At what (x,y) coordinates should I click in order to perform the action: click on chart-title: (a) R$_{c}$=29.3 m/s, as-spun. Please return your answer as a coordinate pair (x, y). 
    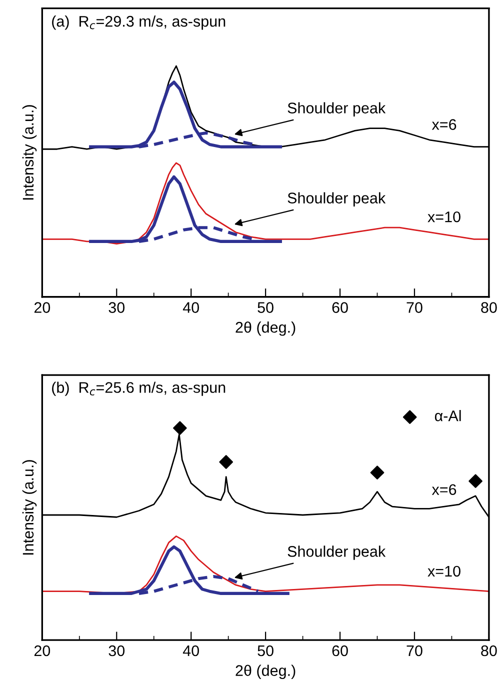
    Looking at the image, I should click on (139, 23).